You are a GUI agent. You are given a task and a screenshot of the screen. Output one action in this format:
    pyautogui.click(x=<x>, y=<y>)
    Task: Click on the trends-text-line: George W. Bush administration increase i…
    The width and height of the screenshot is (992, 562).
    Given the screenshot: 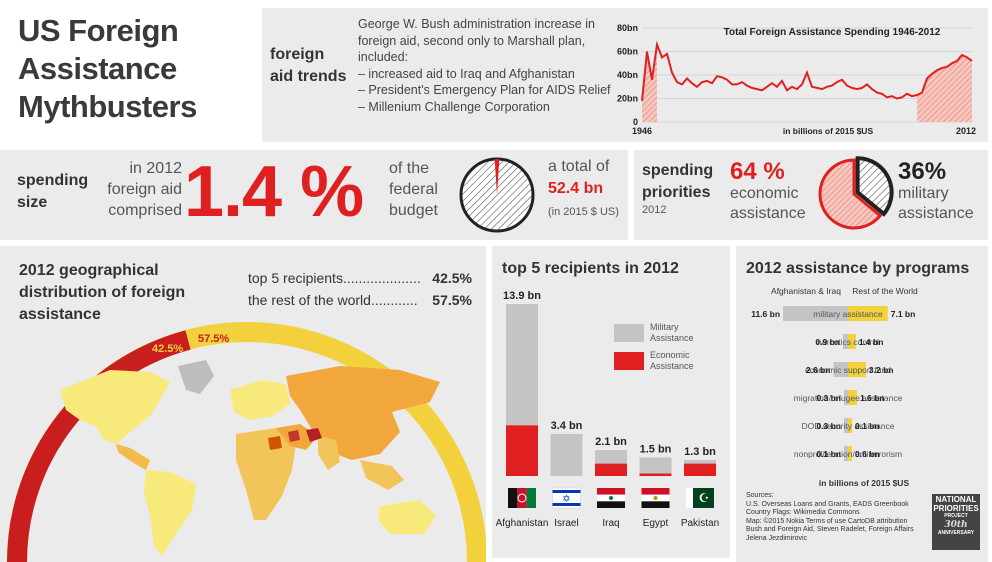 What is the action you would take?
    pyautogui.click(x=476, y=24)
    